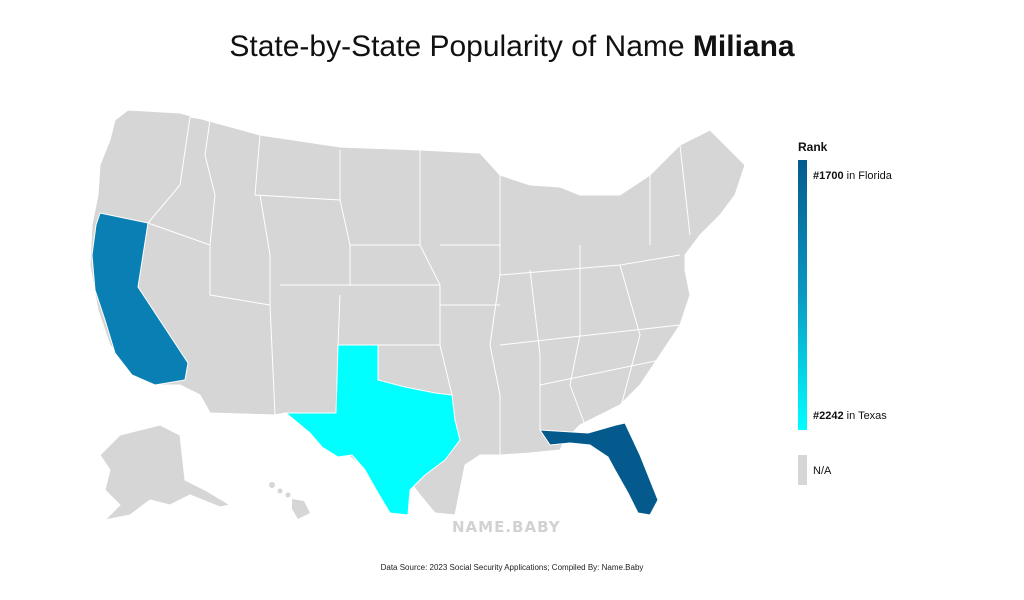 This screenshot has width=1024, height=600. I want to click on title-prefix: State-by-State Popularity of Name, so click(461, 46).